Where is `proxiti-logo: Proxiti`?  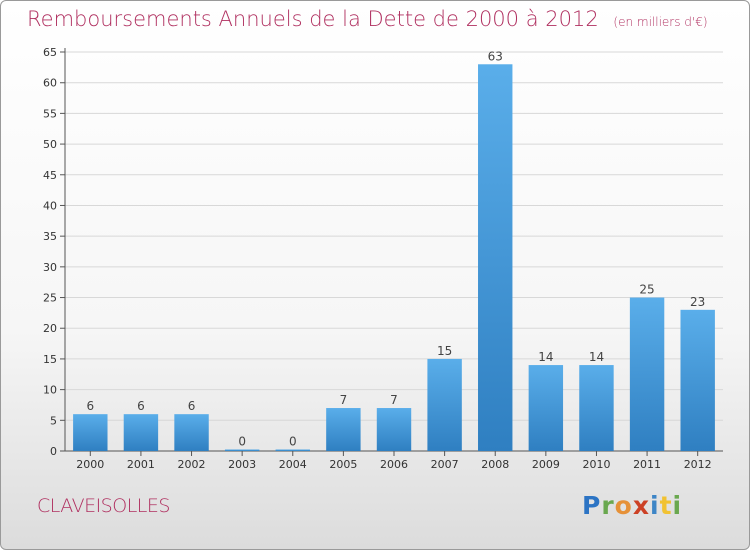 proxiti-logo: Proxiti is located at coordinates (632, 505).